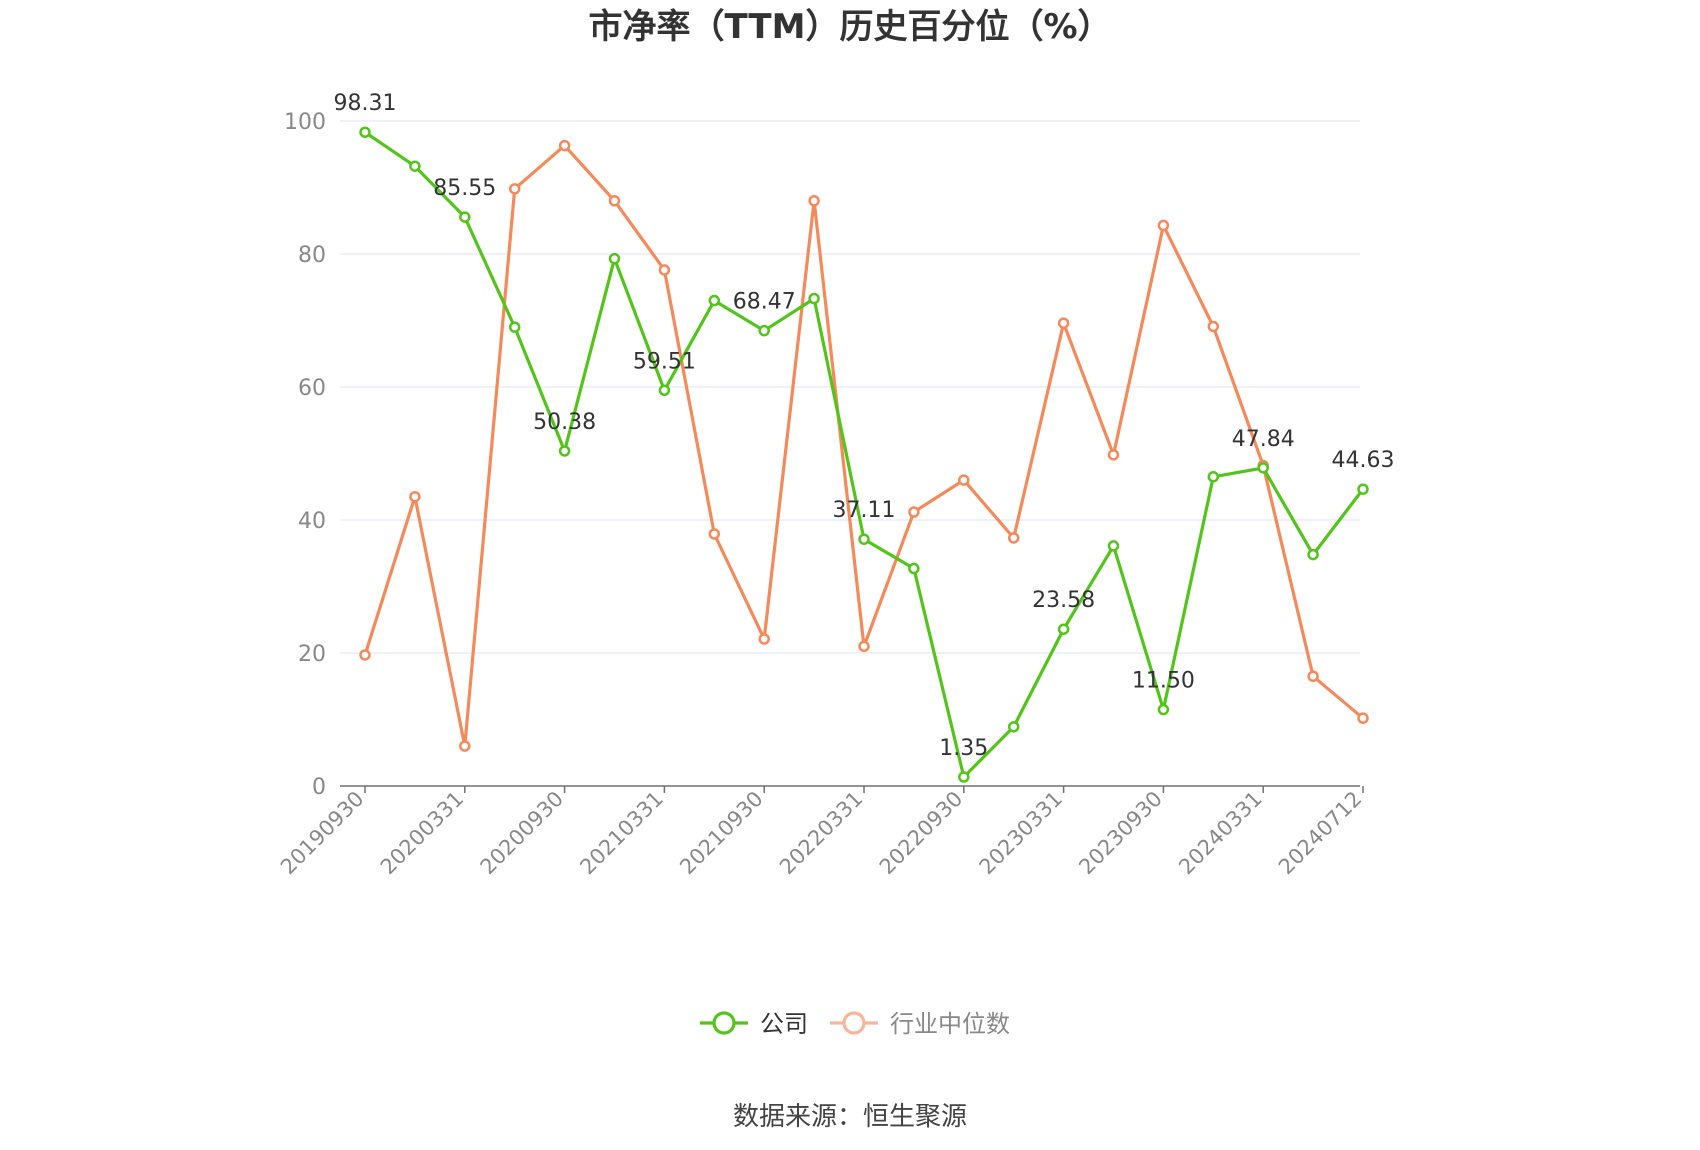 The height and width of the screenshot is (1150, 1700). Describe the element at coordinates (312, 255) in the screenshot. I see `y-tick-label: 80` at that location.